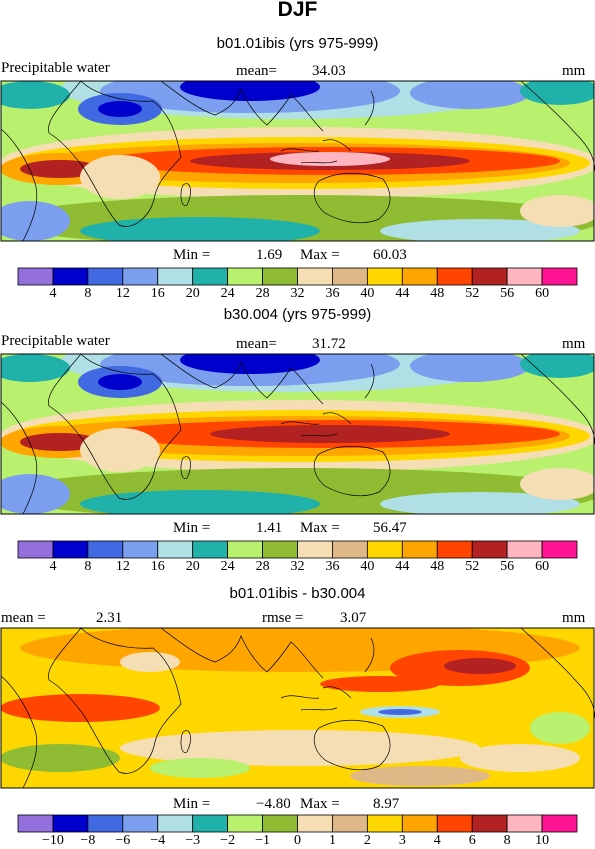  Describe the element at coordinates (320, 255) in the screenshot. I see `panel1-max-label: Max =` at that location.